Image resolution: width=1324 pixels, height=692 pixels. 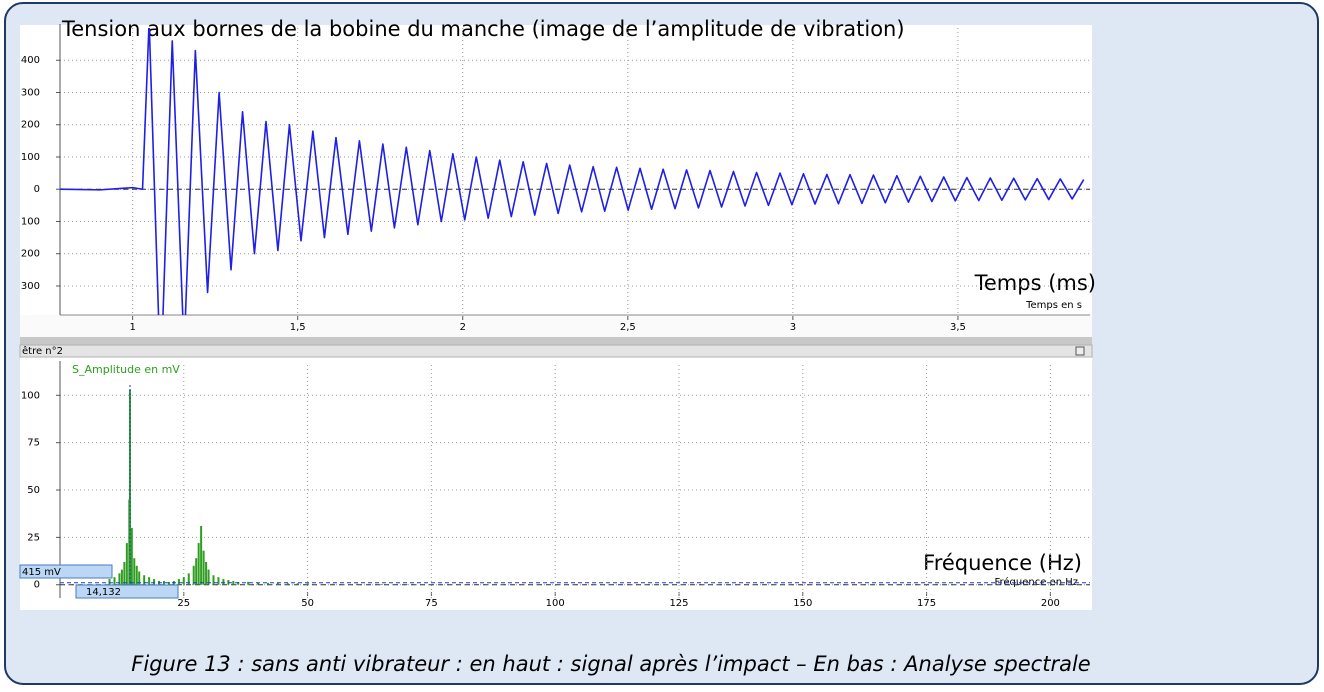 What do you see at coordinates (555, 603) in the screenshot?
I see `x-tick-label: 100` at bounding box center [555, 603].